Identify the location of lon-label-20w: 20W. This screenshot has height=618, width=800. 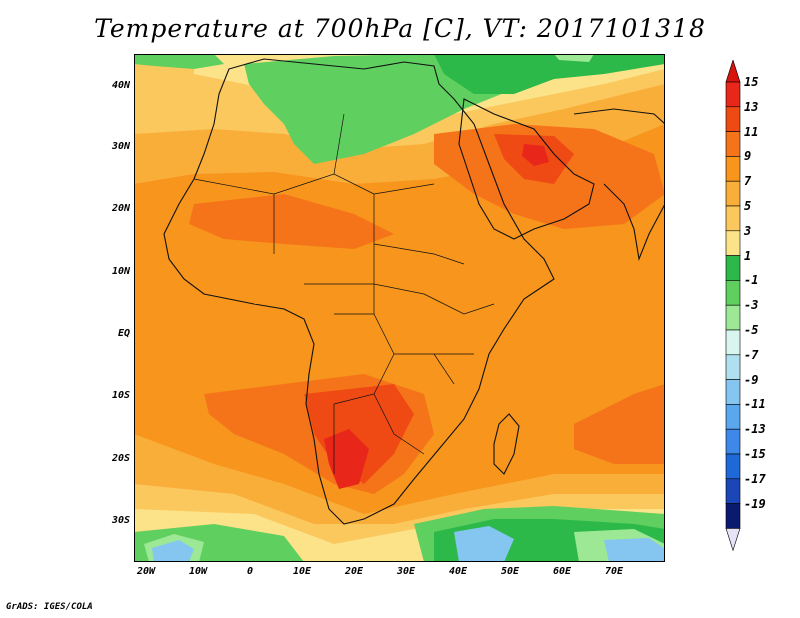
(146, 571).